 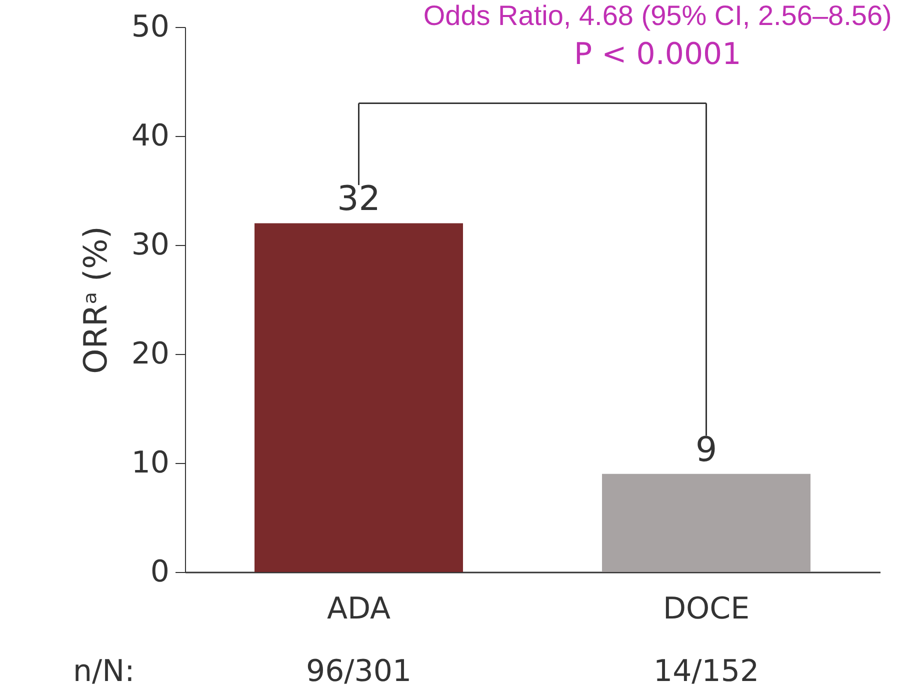 What do you see at coordinates (359, 671) in the screenshot?
I see `text: 96/301` at bounding box center [359, 671].